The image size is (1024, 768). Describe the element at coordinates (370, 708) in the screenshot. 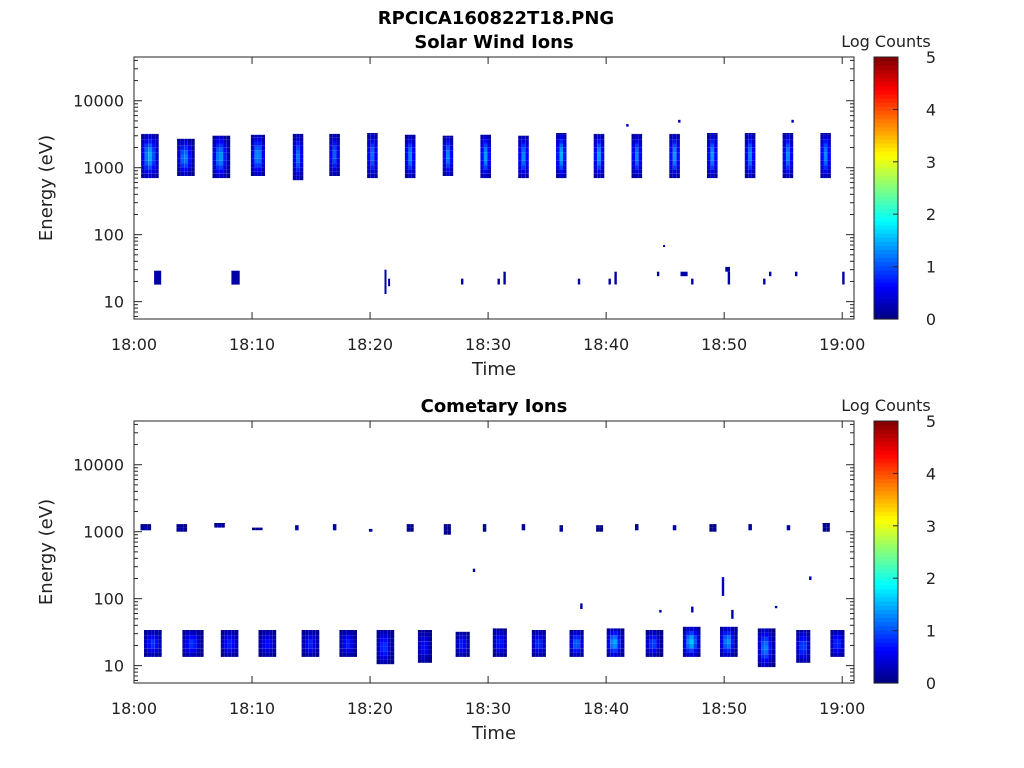

I see `x-tick-label: 18:20` at that location.